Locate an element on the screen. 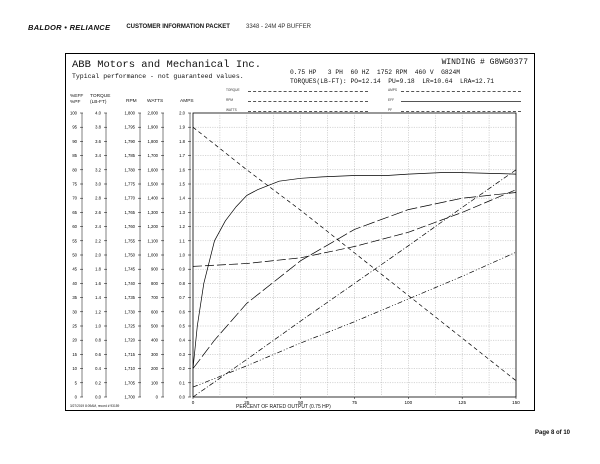 The image size is (600, 464). packet-title: CUSTOMER INFORMATION PACKET is located at coordinates (178, 27).